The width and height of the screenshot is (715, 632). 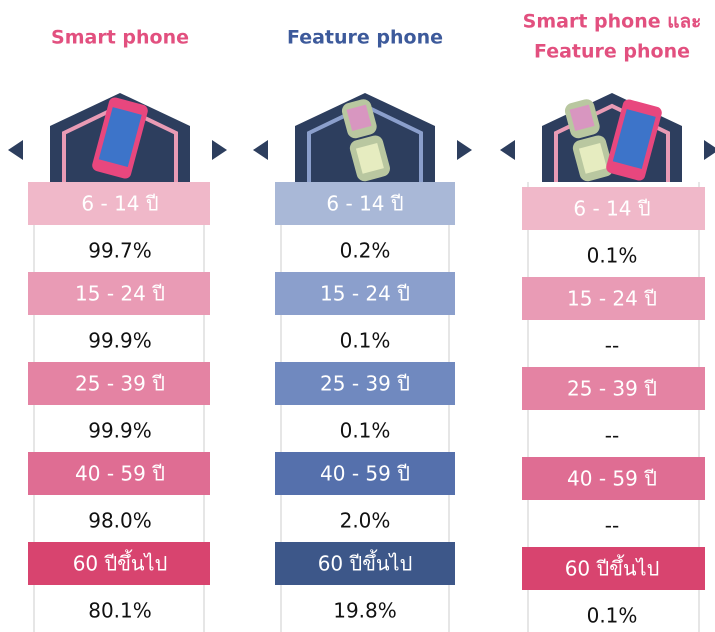 I want to click on column-title: Smart phone และ, so click(x=612, y=22).